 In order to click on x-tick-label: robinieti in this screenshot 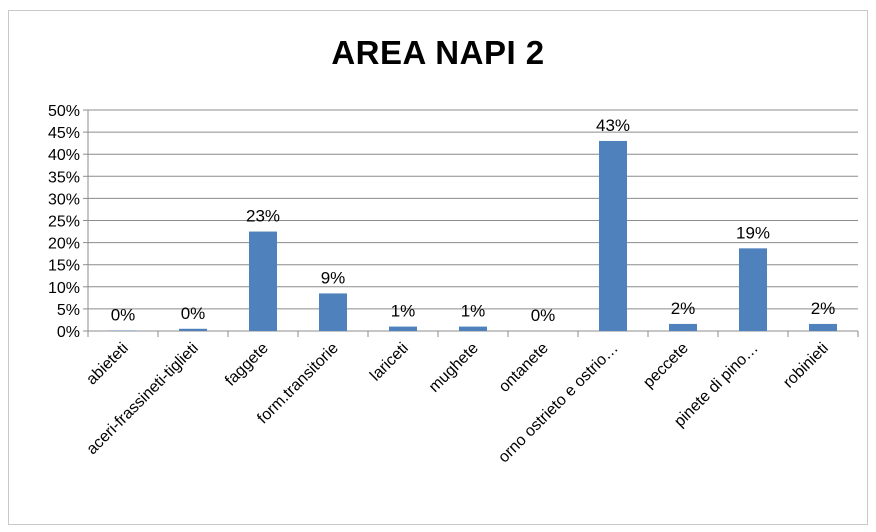, I will do `click(806, 366)`.